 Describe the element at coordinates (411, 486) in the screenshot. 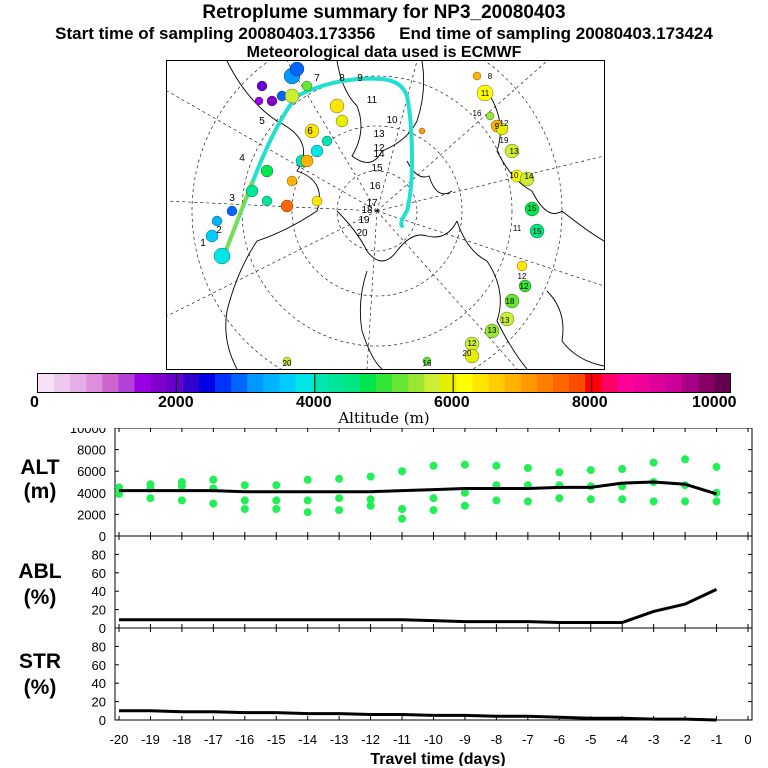

I see `alt-y-ticks: 10000 8000 6000 4000 2000 0` at that location.